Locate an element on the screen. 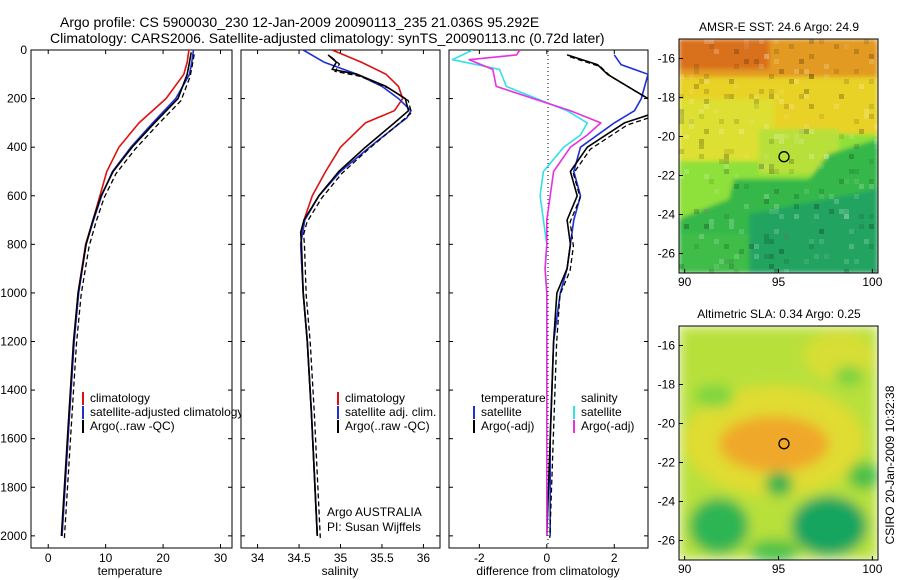 This screenshot has height=580, width=900. legend-climatology: climatology is located at coordinates (375, 398).